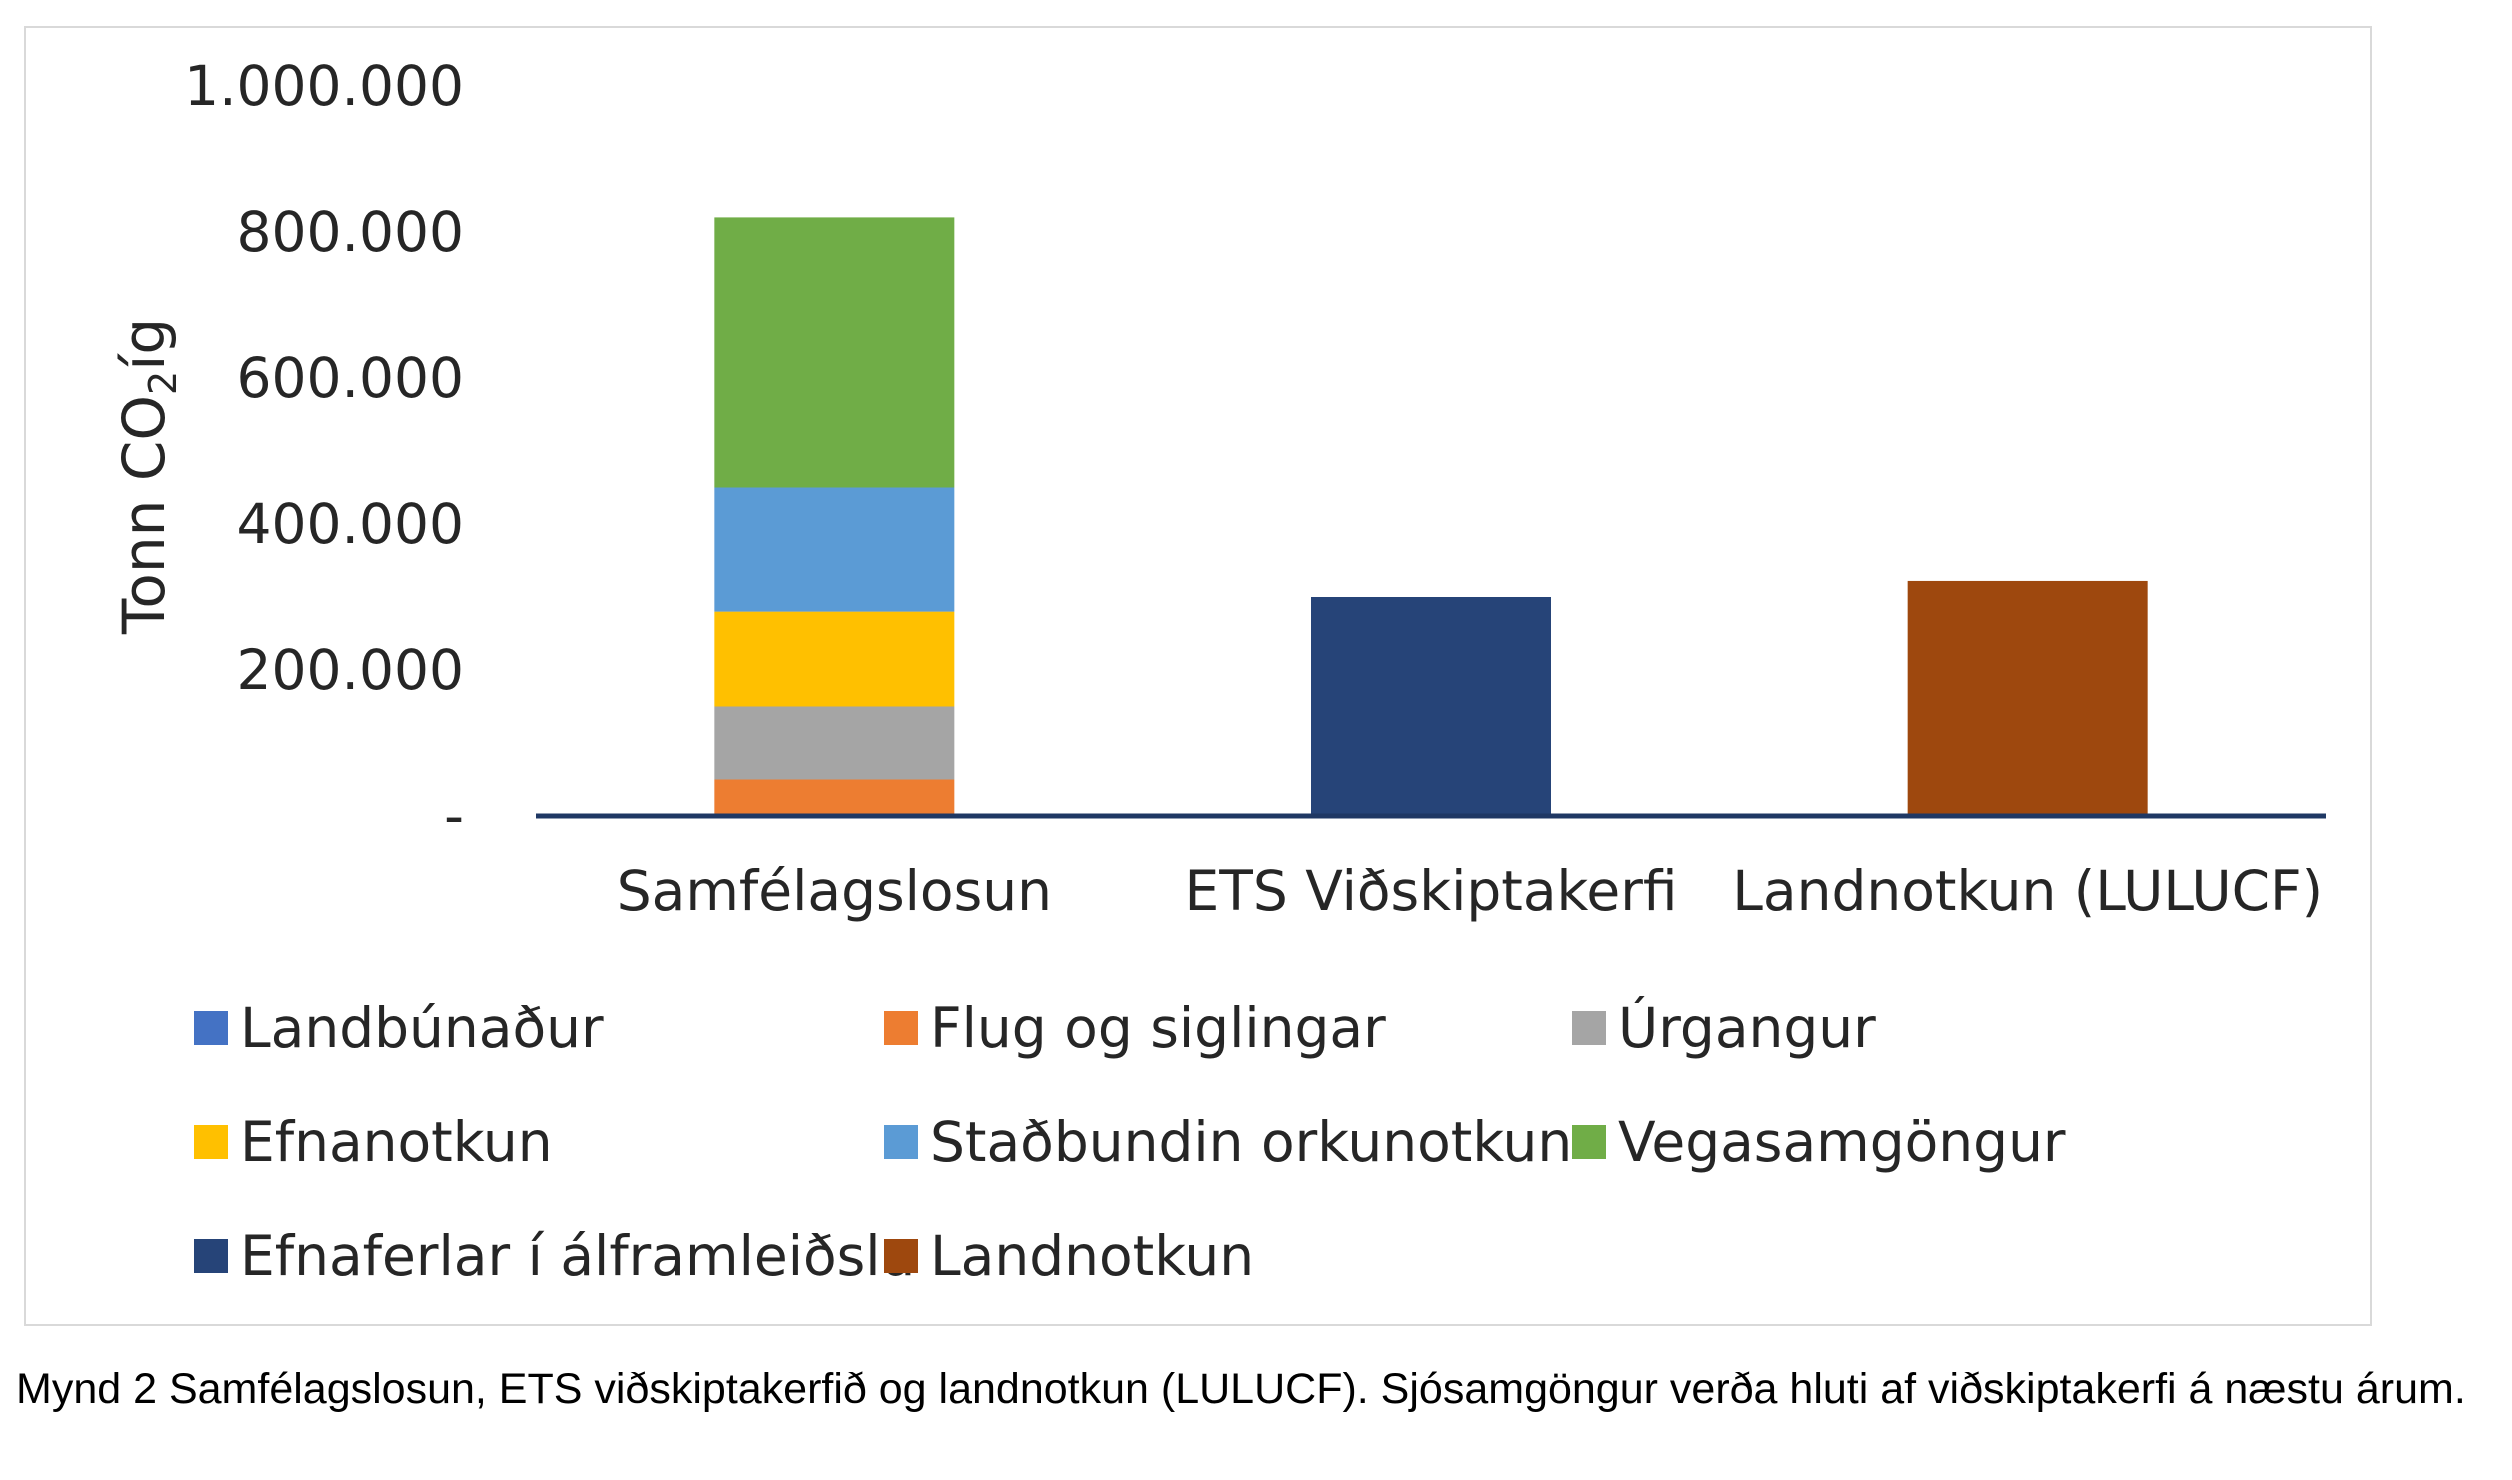  What do you see at coordinates (396, 1142) in the screenshot?
I see `legend-label: Efnanotkun` at bounding box center [396, 1142].